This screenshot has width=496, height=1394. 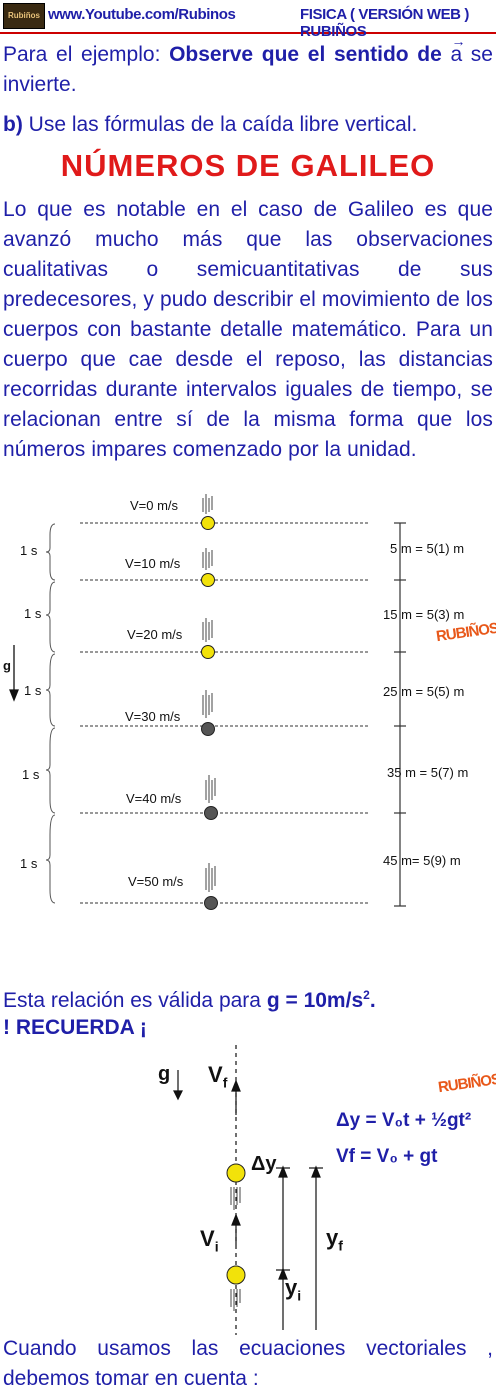 I want to click on gravity-vector-label: g, so click(x=164, y=1074).